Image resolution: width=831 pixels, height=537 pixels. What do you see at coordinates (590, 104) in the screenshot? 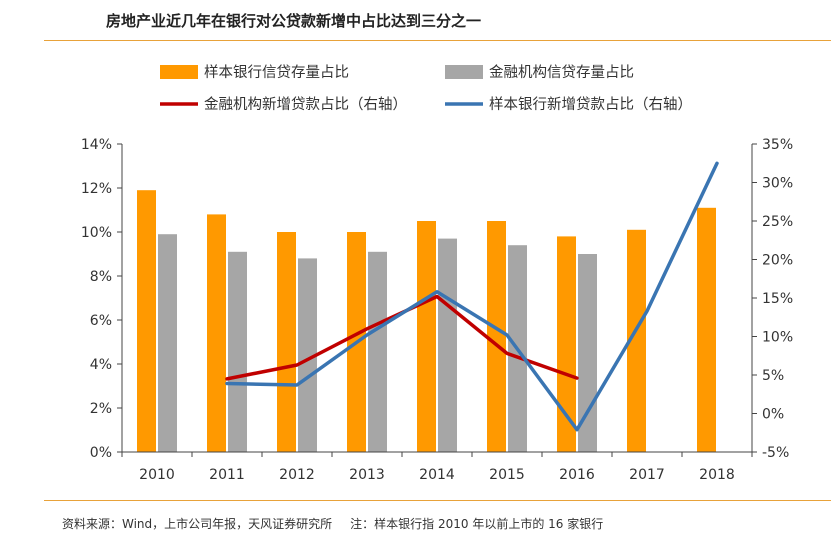
I see `legend-label: 样本银行新增贷款占比（右轴）` at bounding box center [590, 104].